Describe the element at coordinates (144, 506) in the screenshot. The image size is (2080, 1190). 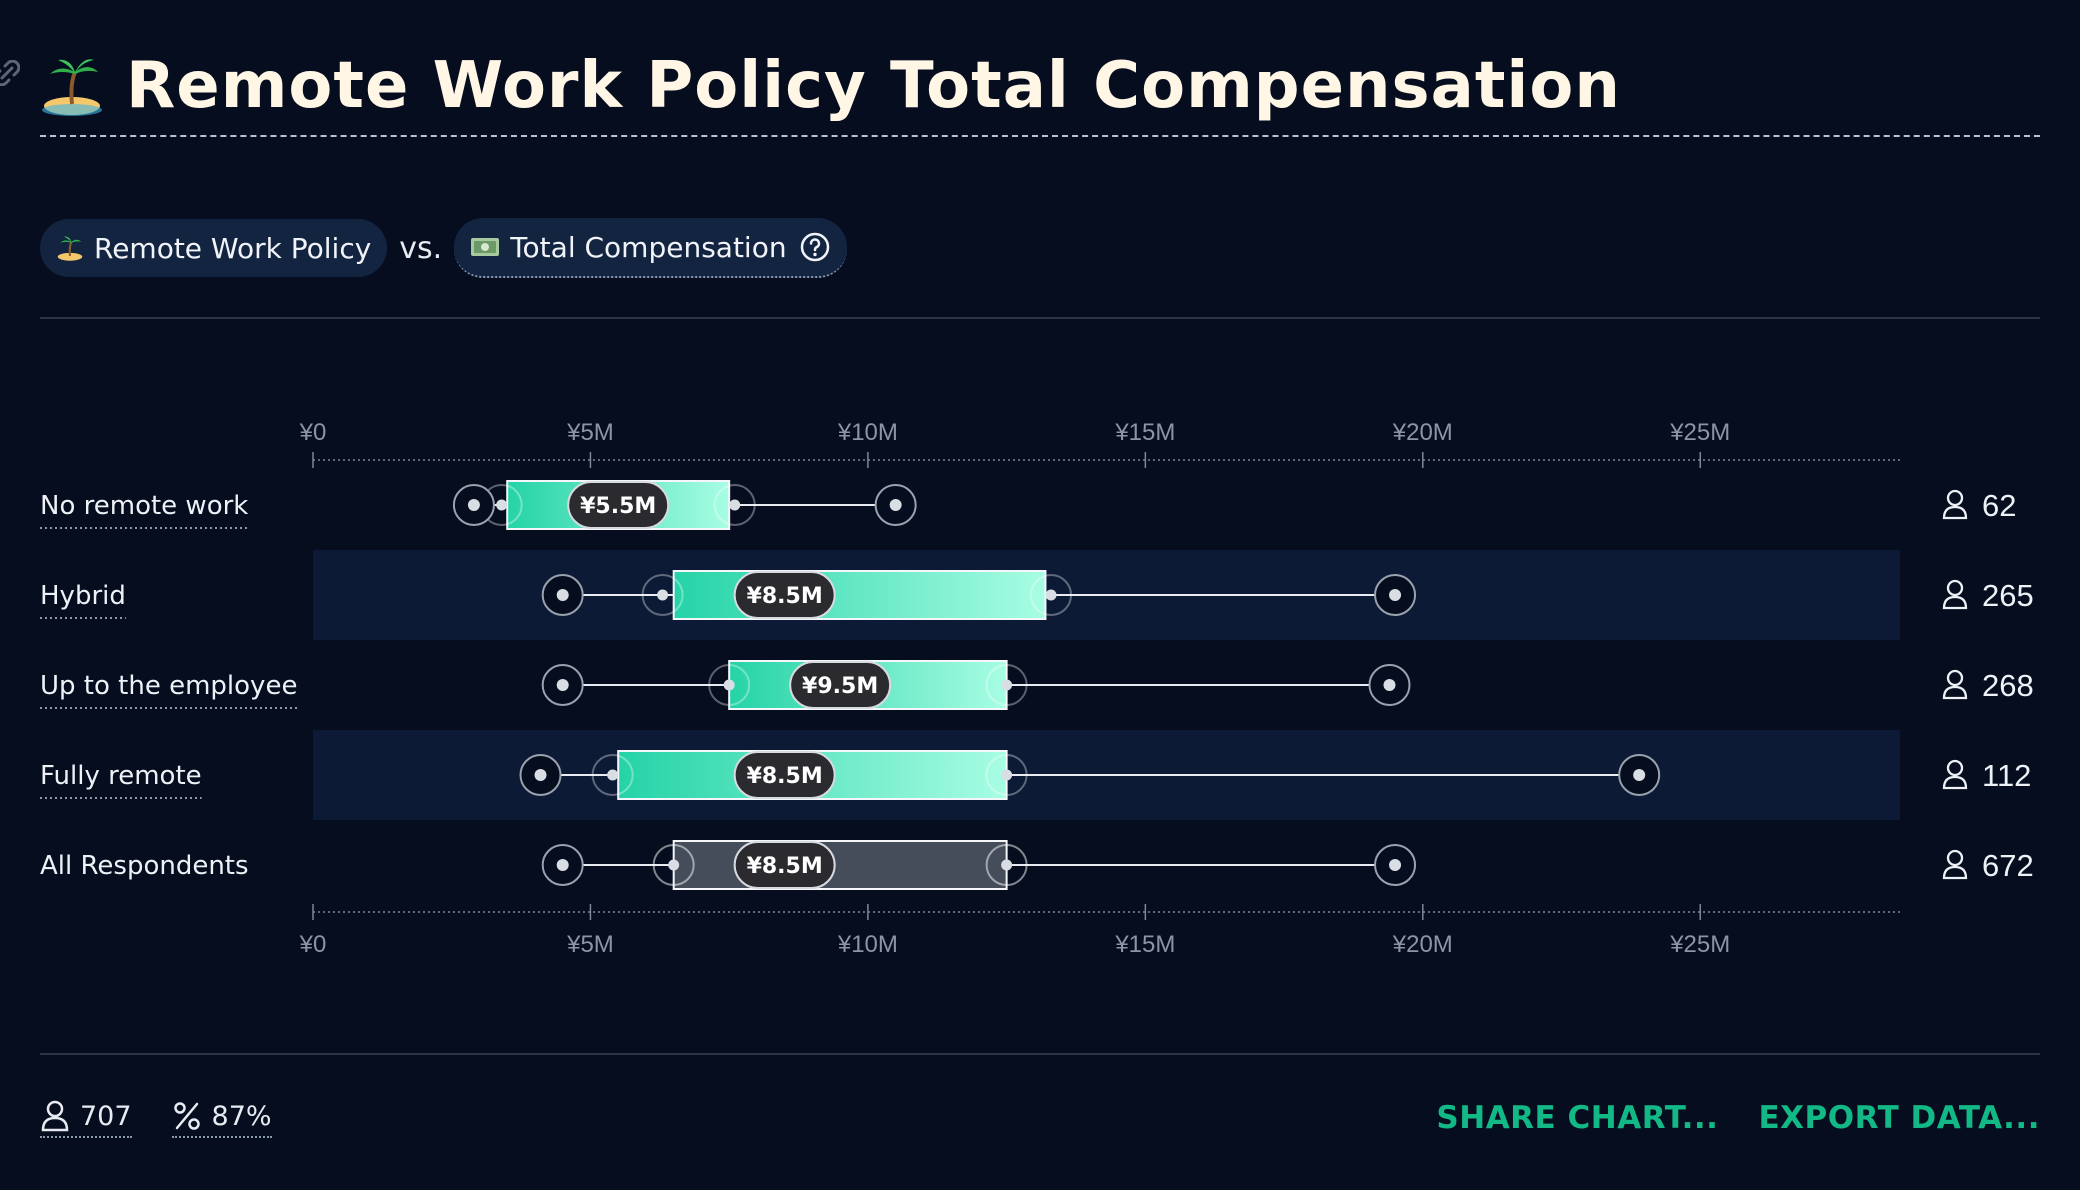
I see `row-label: No remote work` at that location.